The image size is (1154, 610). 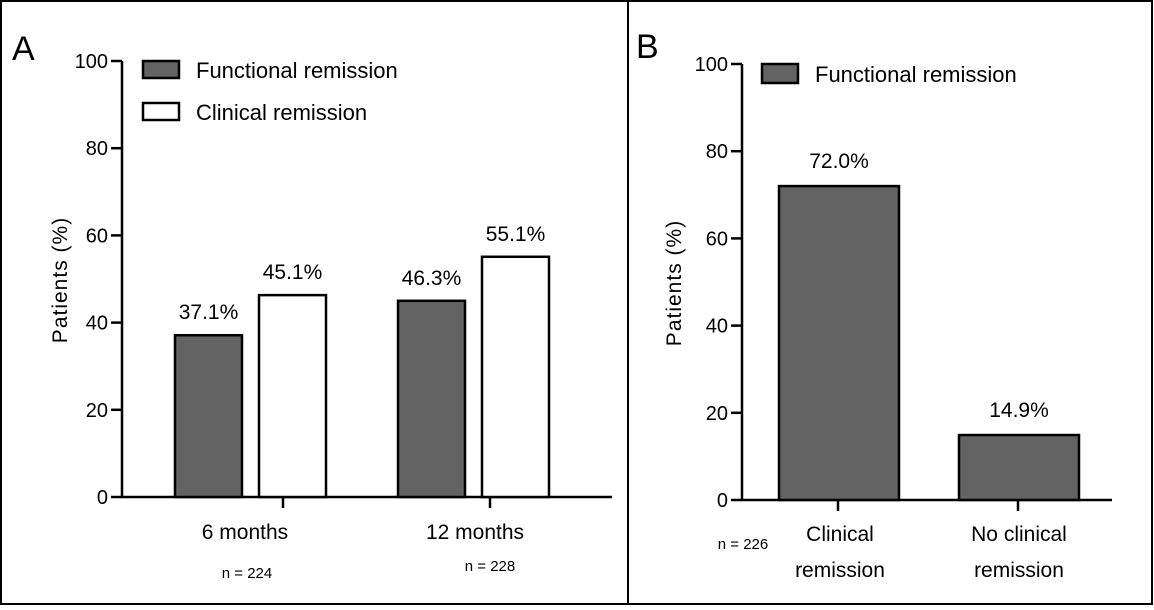 What do you see at coordinates (60, 280) in the screenshot?
I see `panel-a-y-axis-title: Patients (%)` at bounding box center [60, 280].